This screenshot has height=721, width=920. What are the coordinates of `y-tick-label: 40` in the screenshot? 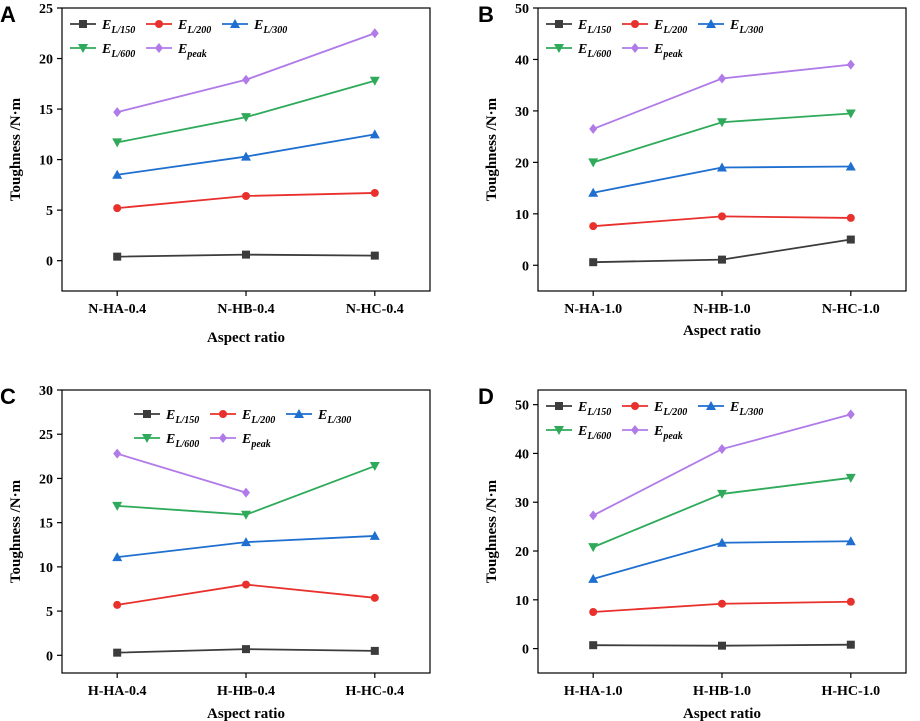 It's located at (522, 60).